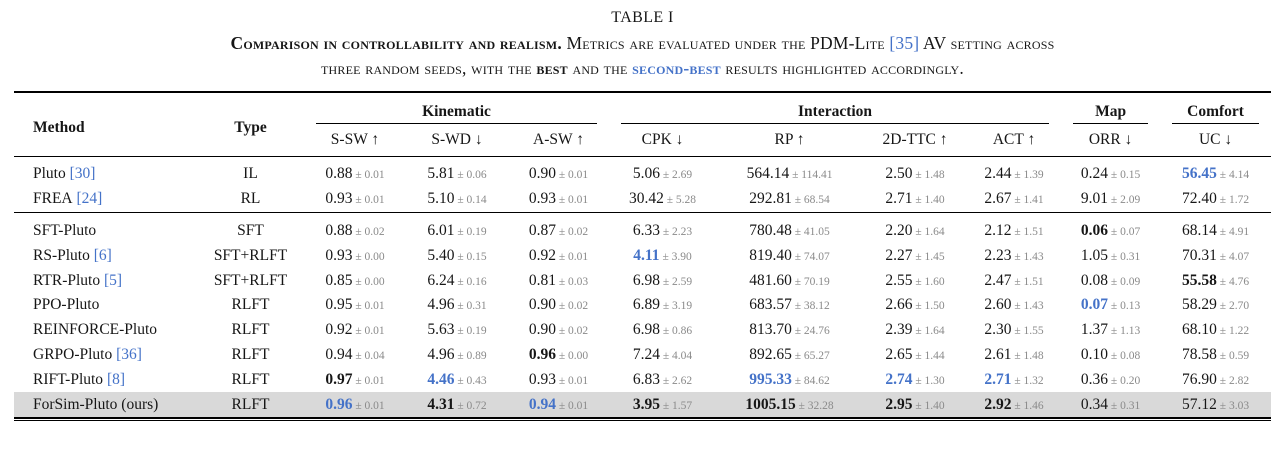 The height and width of the screenshot is (452, 1285). What do you see at coordinates (441, 404) in the screenshot?
I see `metric-value: 4.31` at bounding box center [441, 404].